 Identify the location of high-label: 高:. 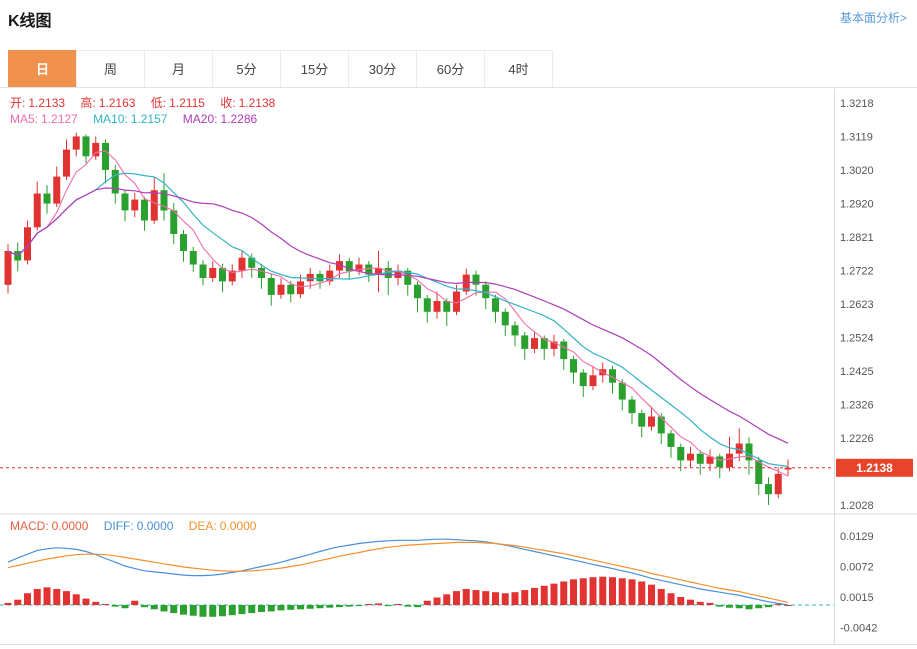
(88, 103).